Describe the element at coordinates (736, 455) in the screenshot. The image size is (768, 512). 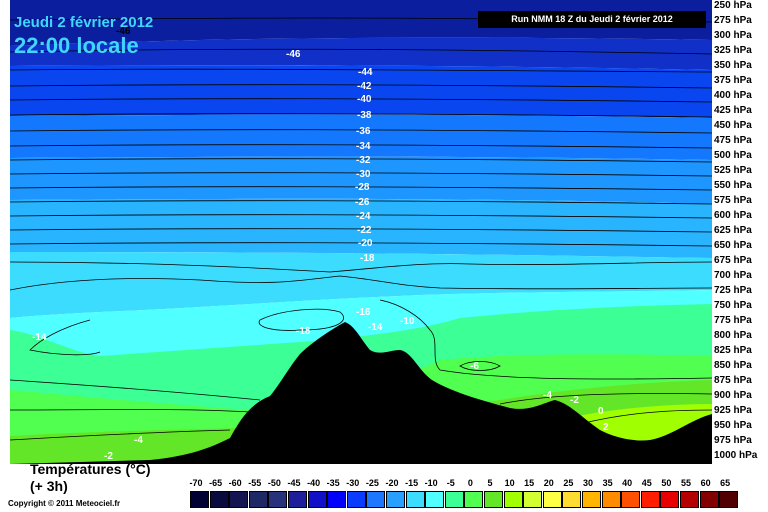
I see `pressure-level: 1000 hPa` at that location.